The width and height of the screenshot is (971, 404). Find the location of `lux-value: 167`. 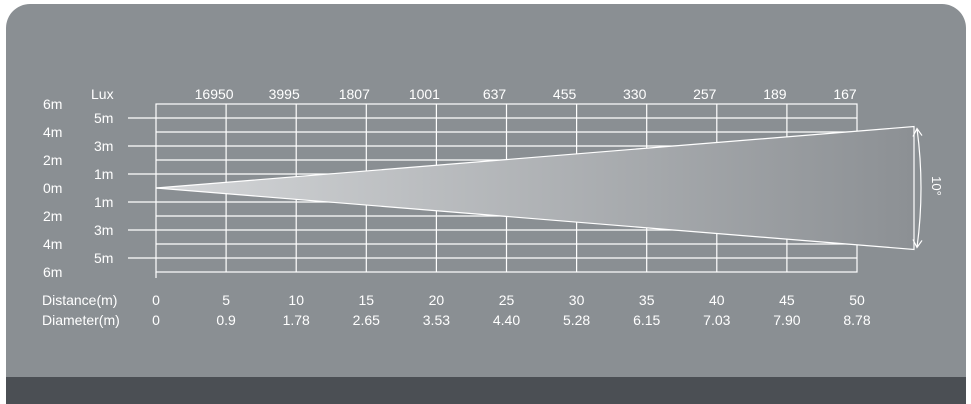

lux-value: 167 is located at coordinates (845, 94).